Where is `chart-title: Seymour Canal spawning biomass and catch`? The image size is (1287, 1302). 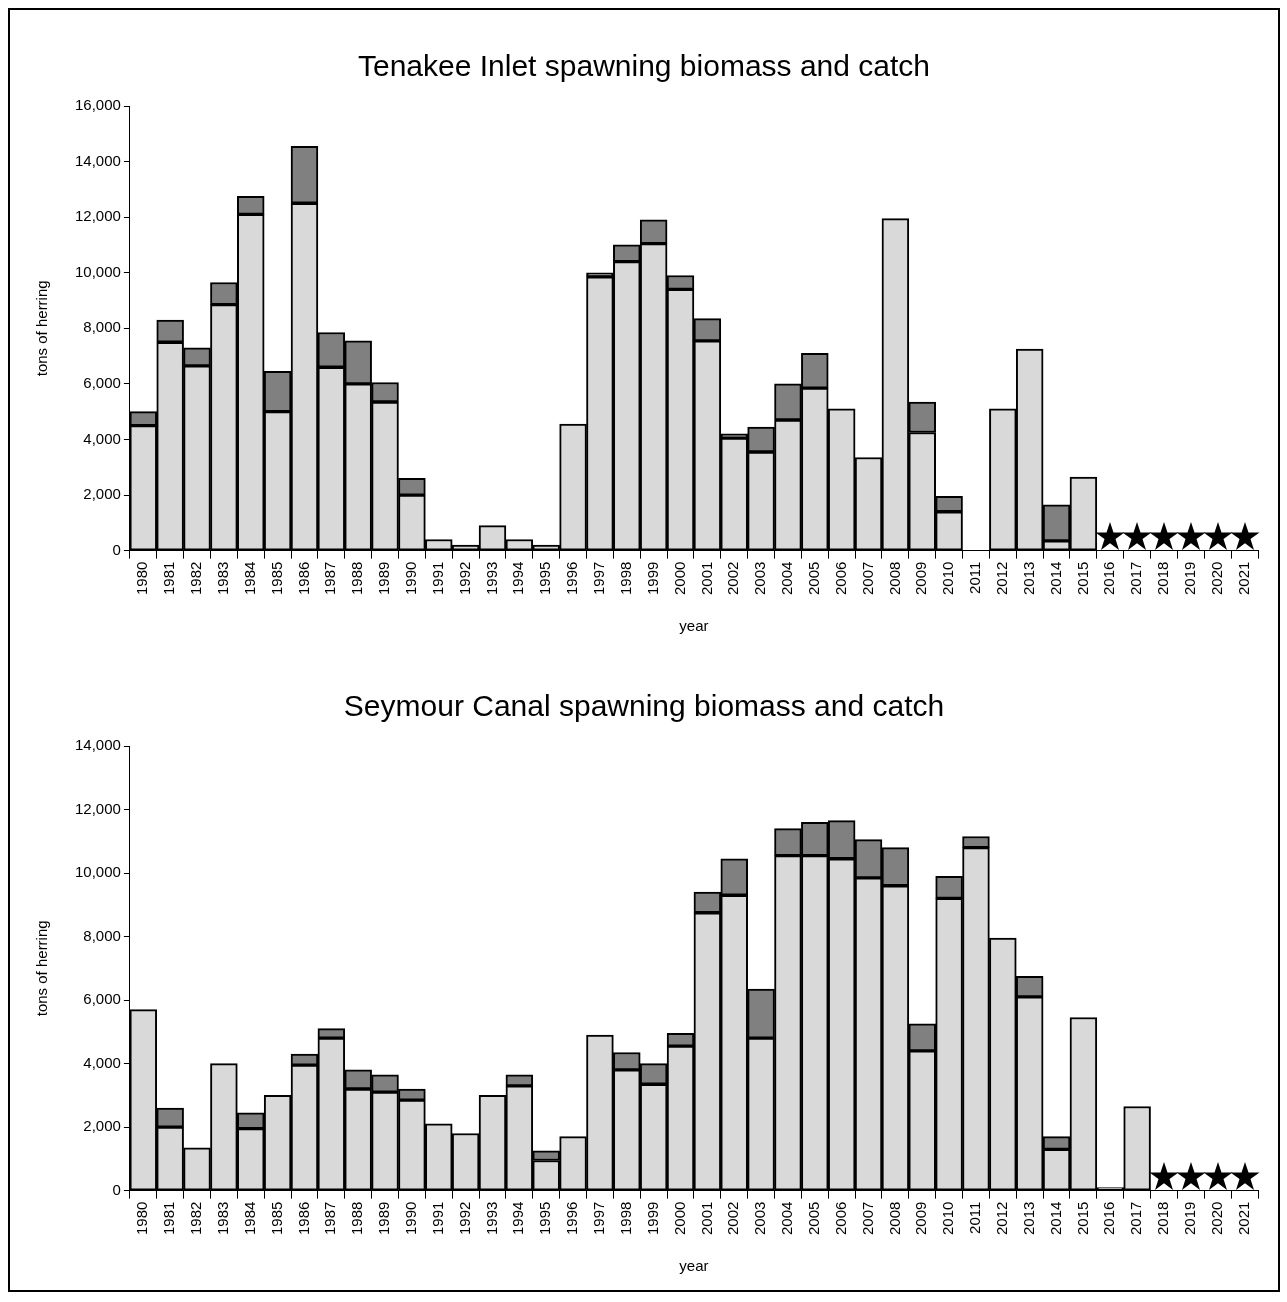
chart-title: Seymour Canal spawning biomass and catch is located at coordinates (644, 706).